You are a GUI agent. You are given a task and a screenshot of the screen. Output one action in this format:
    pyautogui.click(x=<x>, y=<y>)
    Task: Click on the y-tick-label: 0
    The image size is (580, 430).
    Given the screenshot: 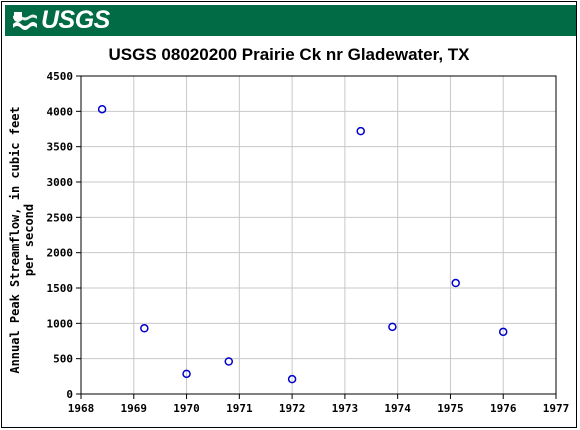 What is the action you would take?
    pyautogui.click(x=69, y=394)
    